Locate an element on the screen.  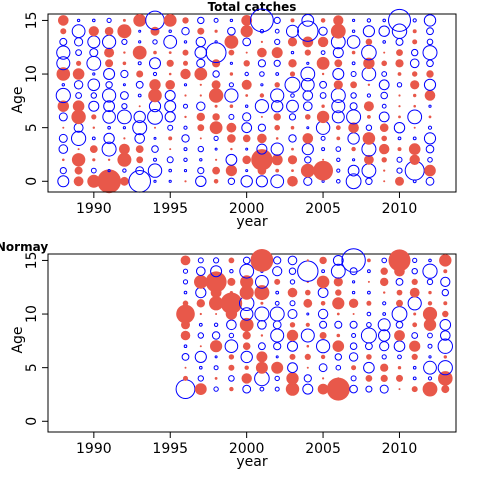
x-tick-label: 2005 is located at coordinates (323, 209).